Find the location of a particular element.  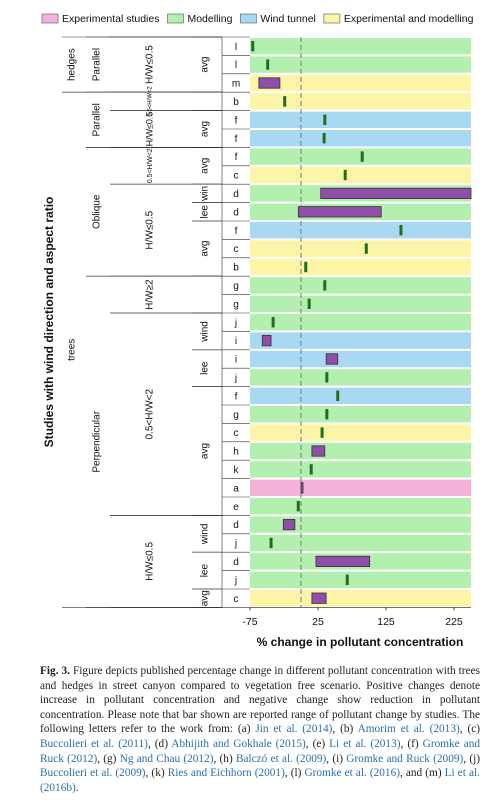

caption-text: , (f) is located at coordinates (411, 743).